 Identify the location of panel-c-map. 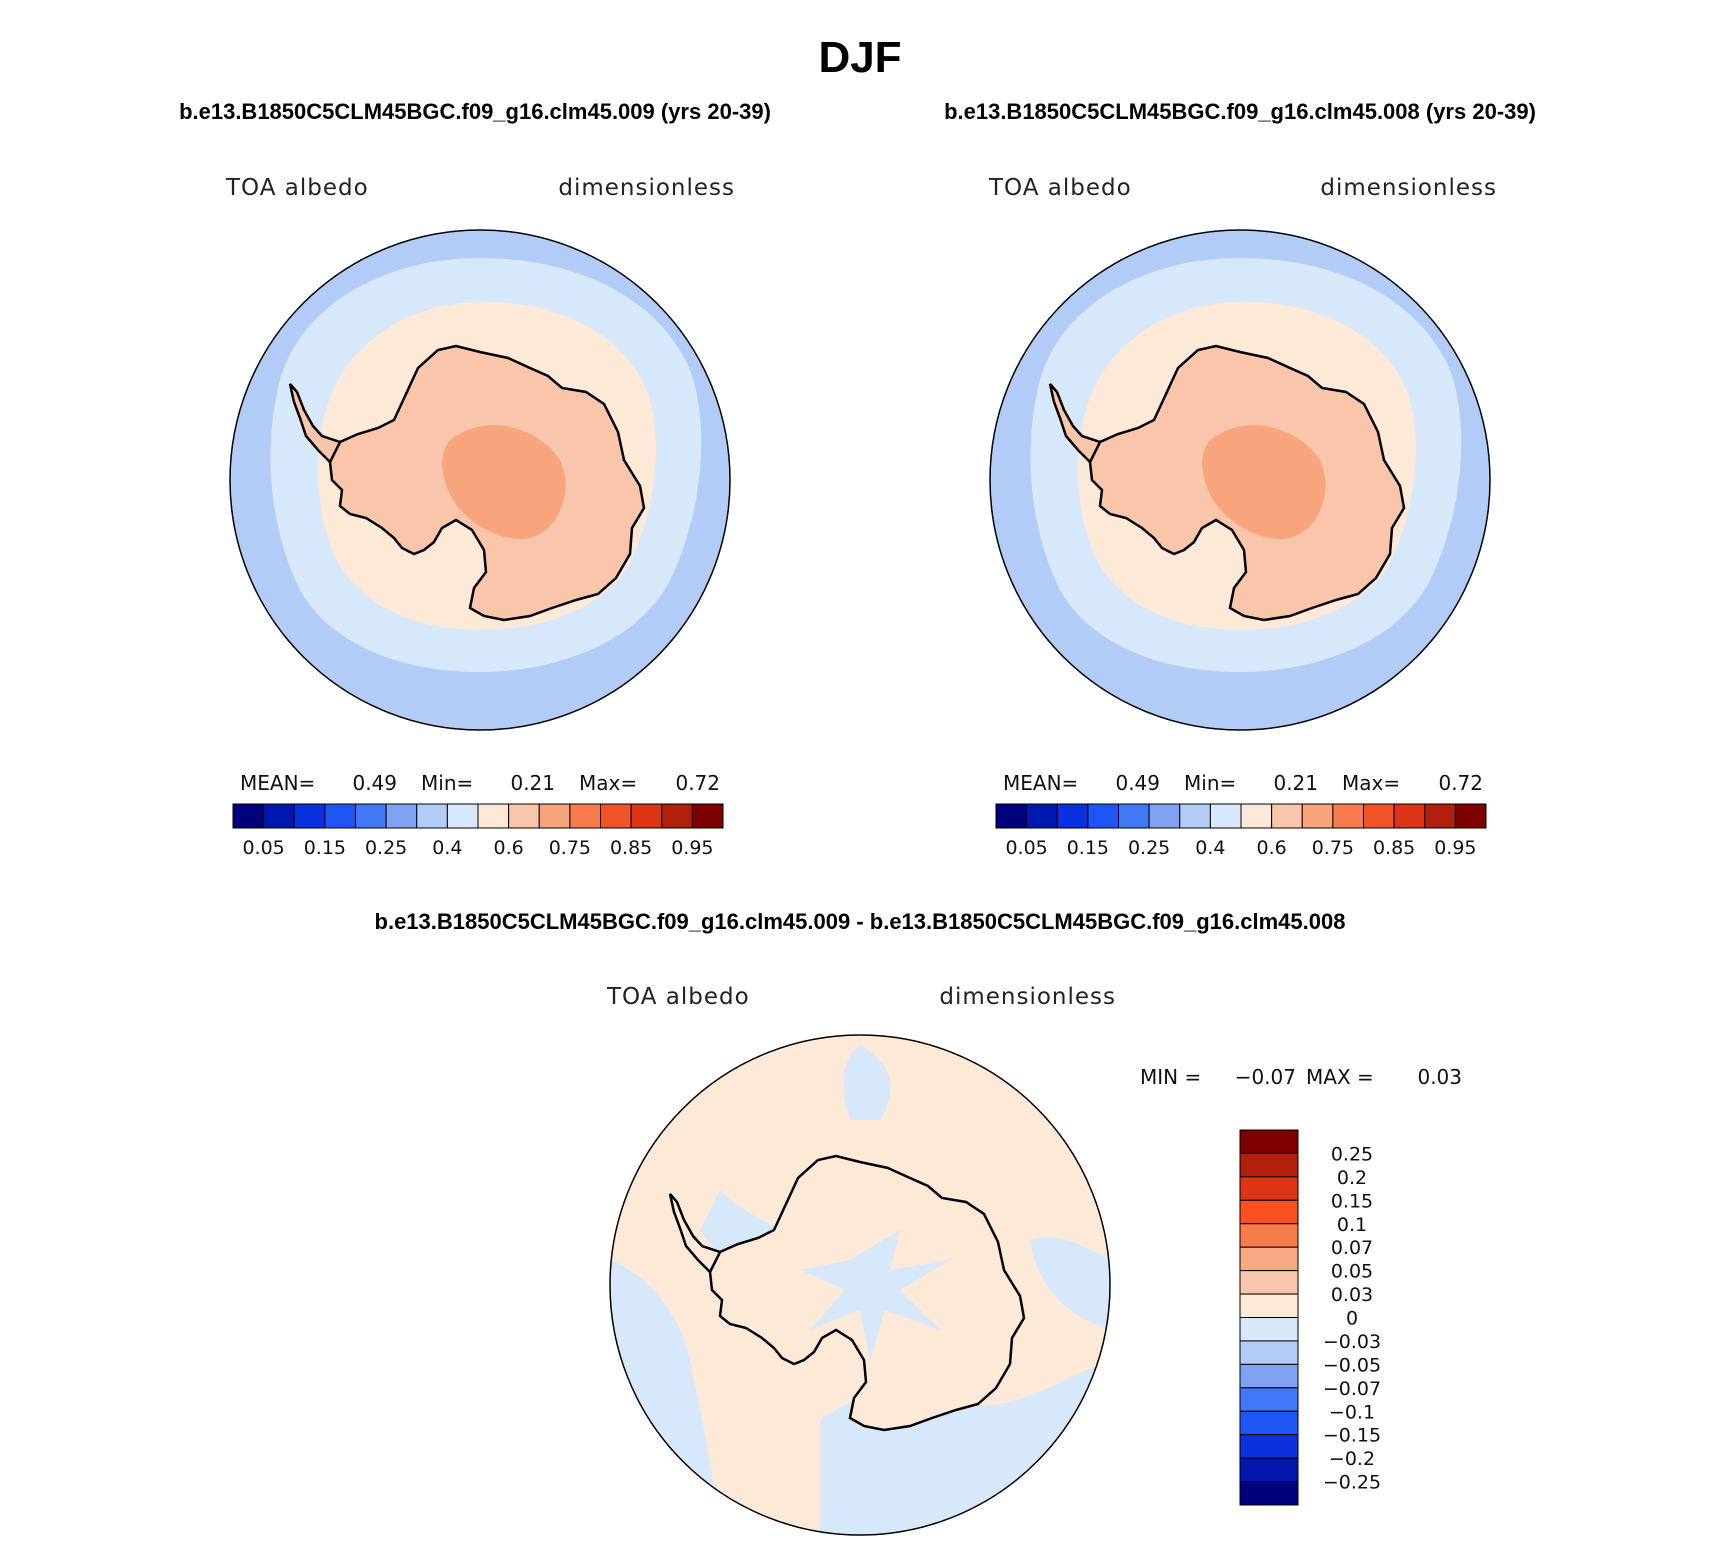
(860, 1285).